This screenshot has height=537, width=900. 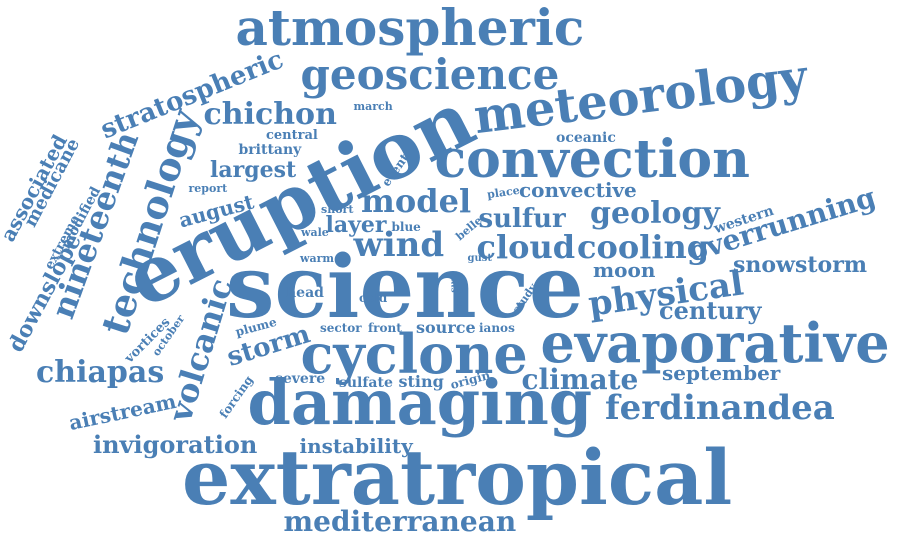 What do you see at coordinates (592, 159) in the screenshot?
I see `word-convection: convection` at bounding box center [592, 159].